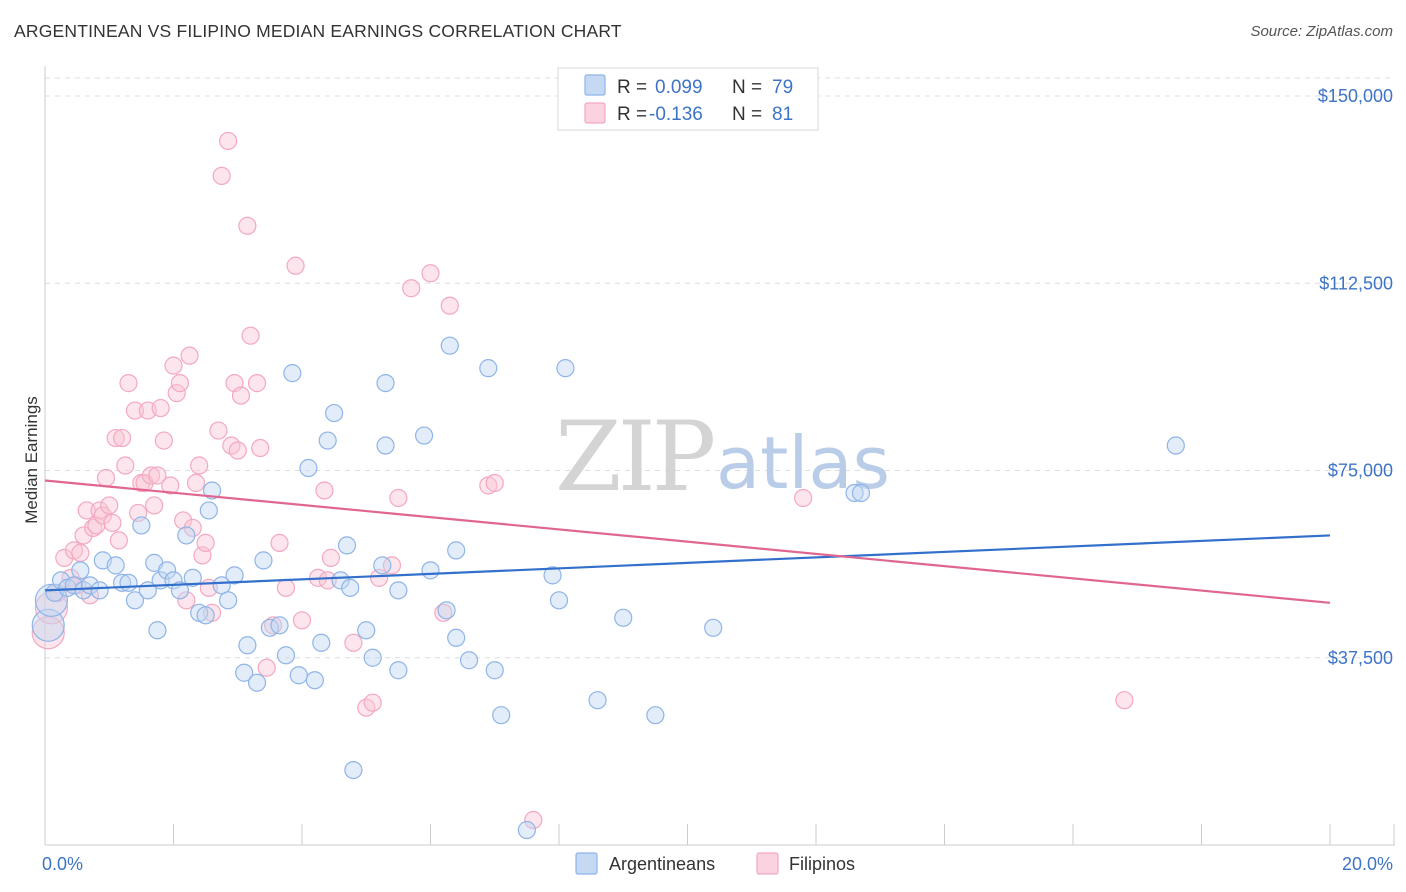 The height and width of the screenshot is (892, 1406). What do you see at coordinates (747, 87) in the screenshot?
I see `legend-n-label-1: N =` at bounding box center [747, 87].